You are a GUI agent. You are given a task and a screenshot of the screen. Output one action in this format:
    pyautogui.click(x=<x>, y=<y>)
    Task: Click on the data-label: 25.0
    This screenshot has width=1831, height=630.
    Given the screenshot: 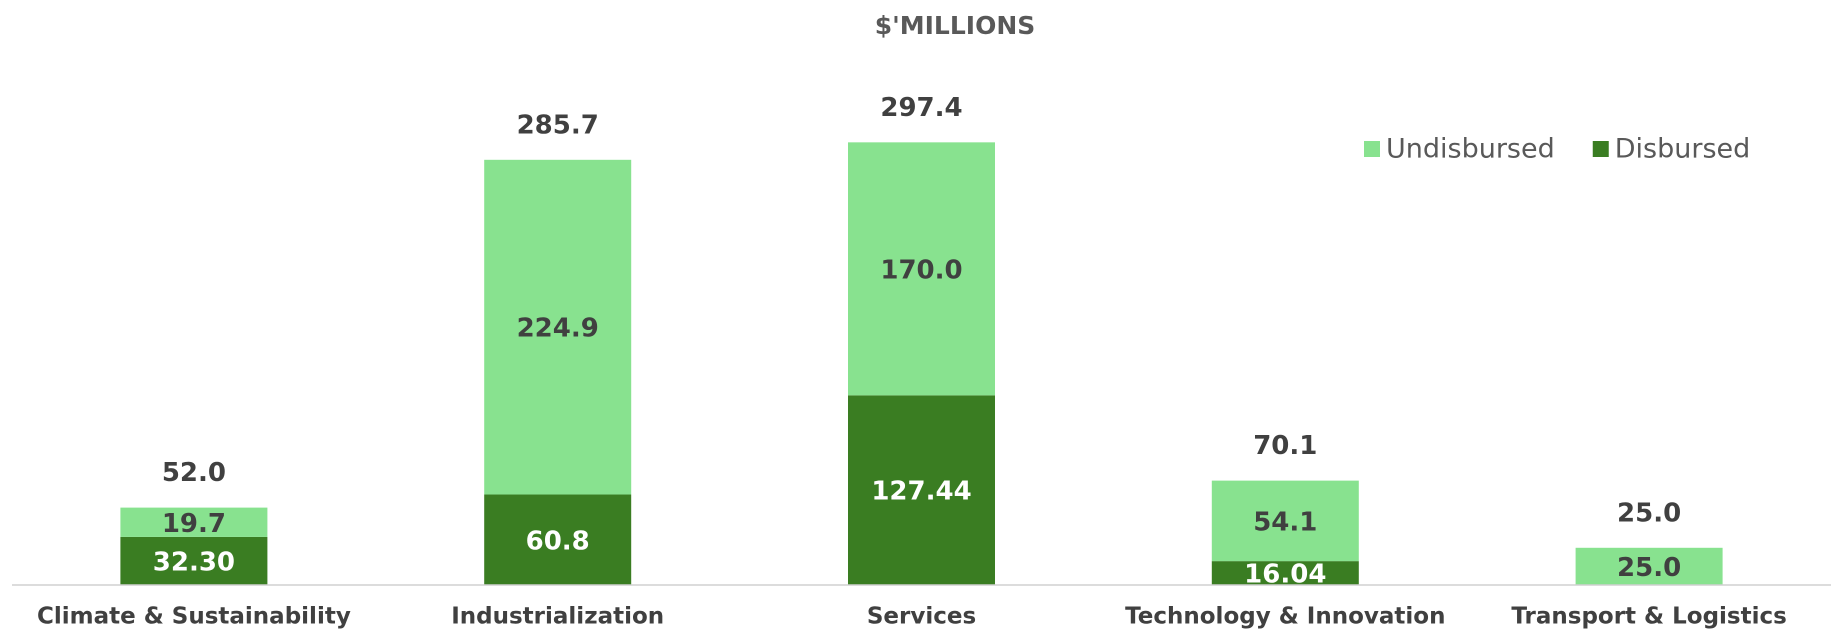 What is the action you would take?
    pyautogui.click(x=1649, y=568)
    